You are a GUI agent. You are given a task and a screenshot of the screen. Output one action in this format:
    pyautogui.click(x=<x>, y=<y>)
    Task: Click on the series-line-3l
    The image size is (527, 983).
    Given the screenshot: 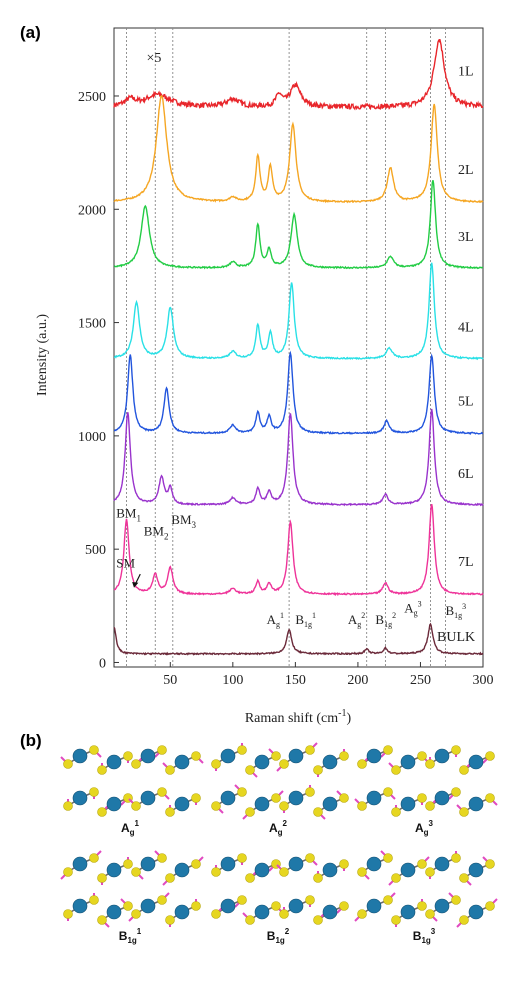 What is the action you would take?
    pyautogui.click(x=298, y=224)
    